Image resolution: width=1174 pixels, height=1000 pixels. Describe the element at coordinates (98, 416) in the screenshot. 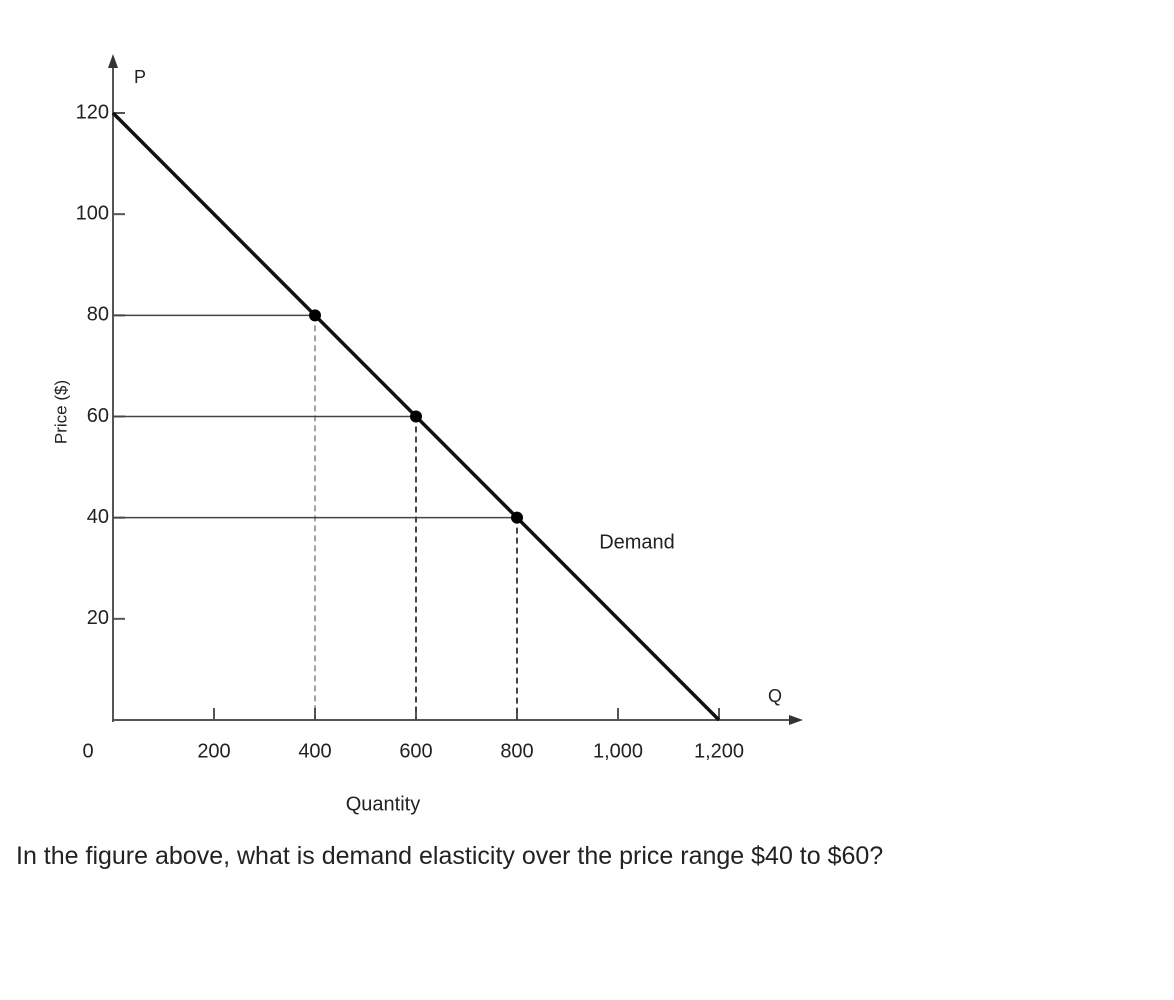

I see `y-tick-label: 60` at that location.